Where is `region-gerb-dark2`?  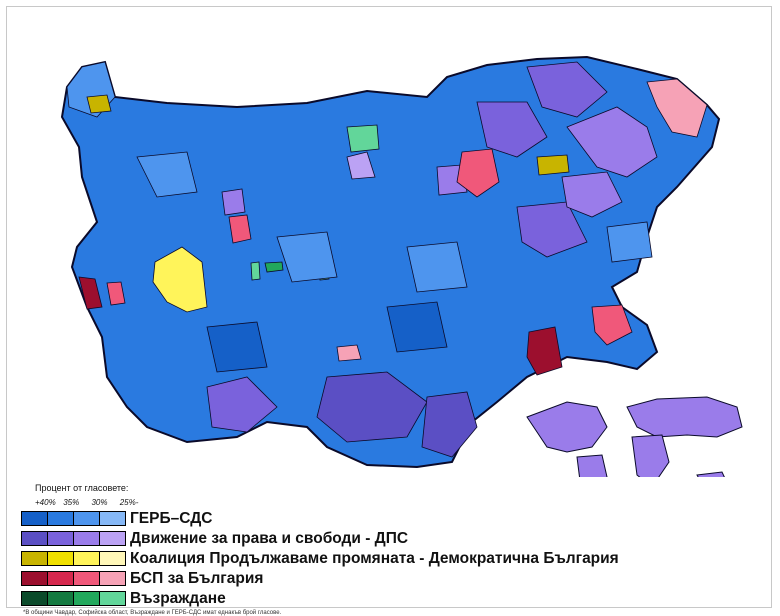
region-gerb-dark2 is located at coordinates (237, 347).